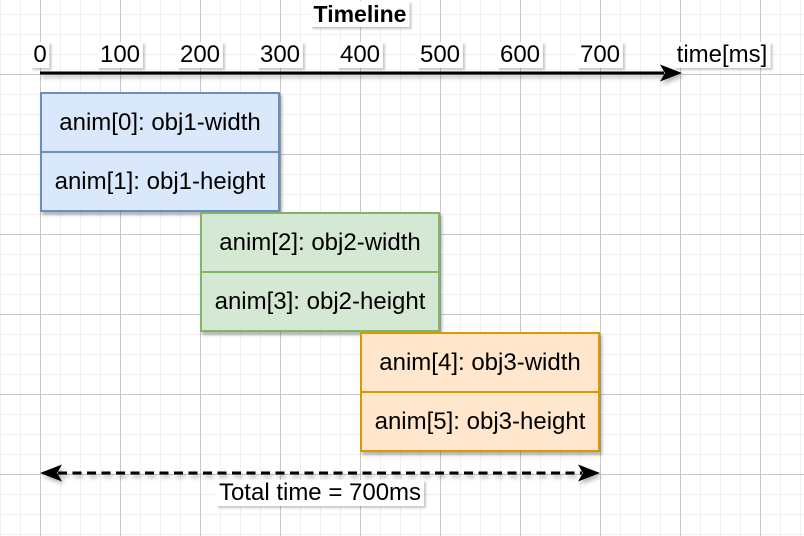 The height and width of the screenshot is (536, 804). Describe the element at coordinates (40, 55) in the screenshot. I see `axis-tick-0: 0` at that location.